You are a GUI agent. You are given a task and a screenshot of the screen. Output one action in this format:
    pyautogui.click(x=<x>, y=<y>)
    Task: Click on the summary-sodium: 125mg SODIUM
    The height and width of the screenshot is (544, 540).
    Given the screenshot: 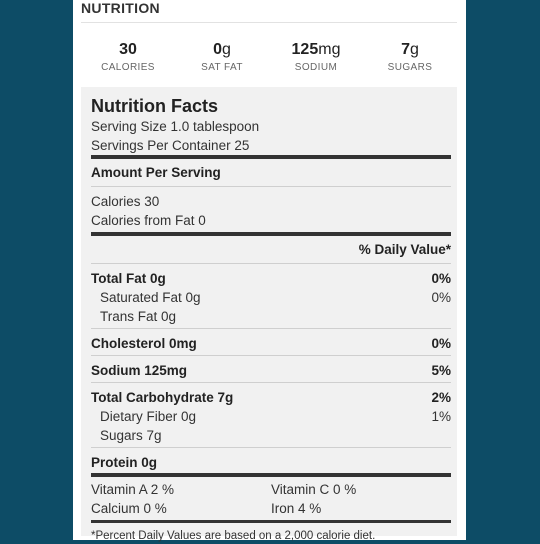 What is the action you would take?
    pyautogui.click(x=316, y=56)
    